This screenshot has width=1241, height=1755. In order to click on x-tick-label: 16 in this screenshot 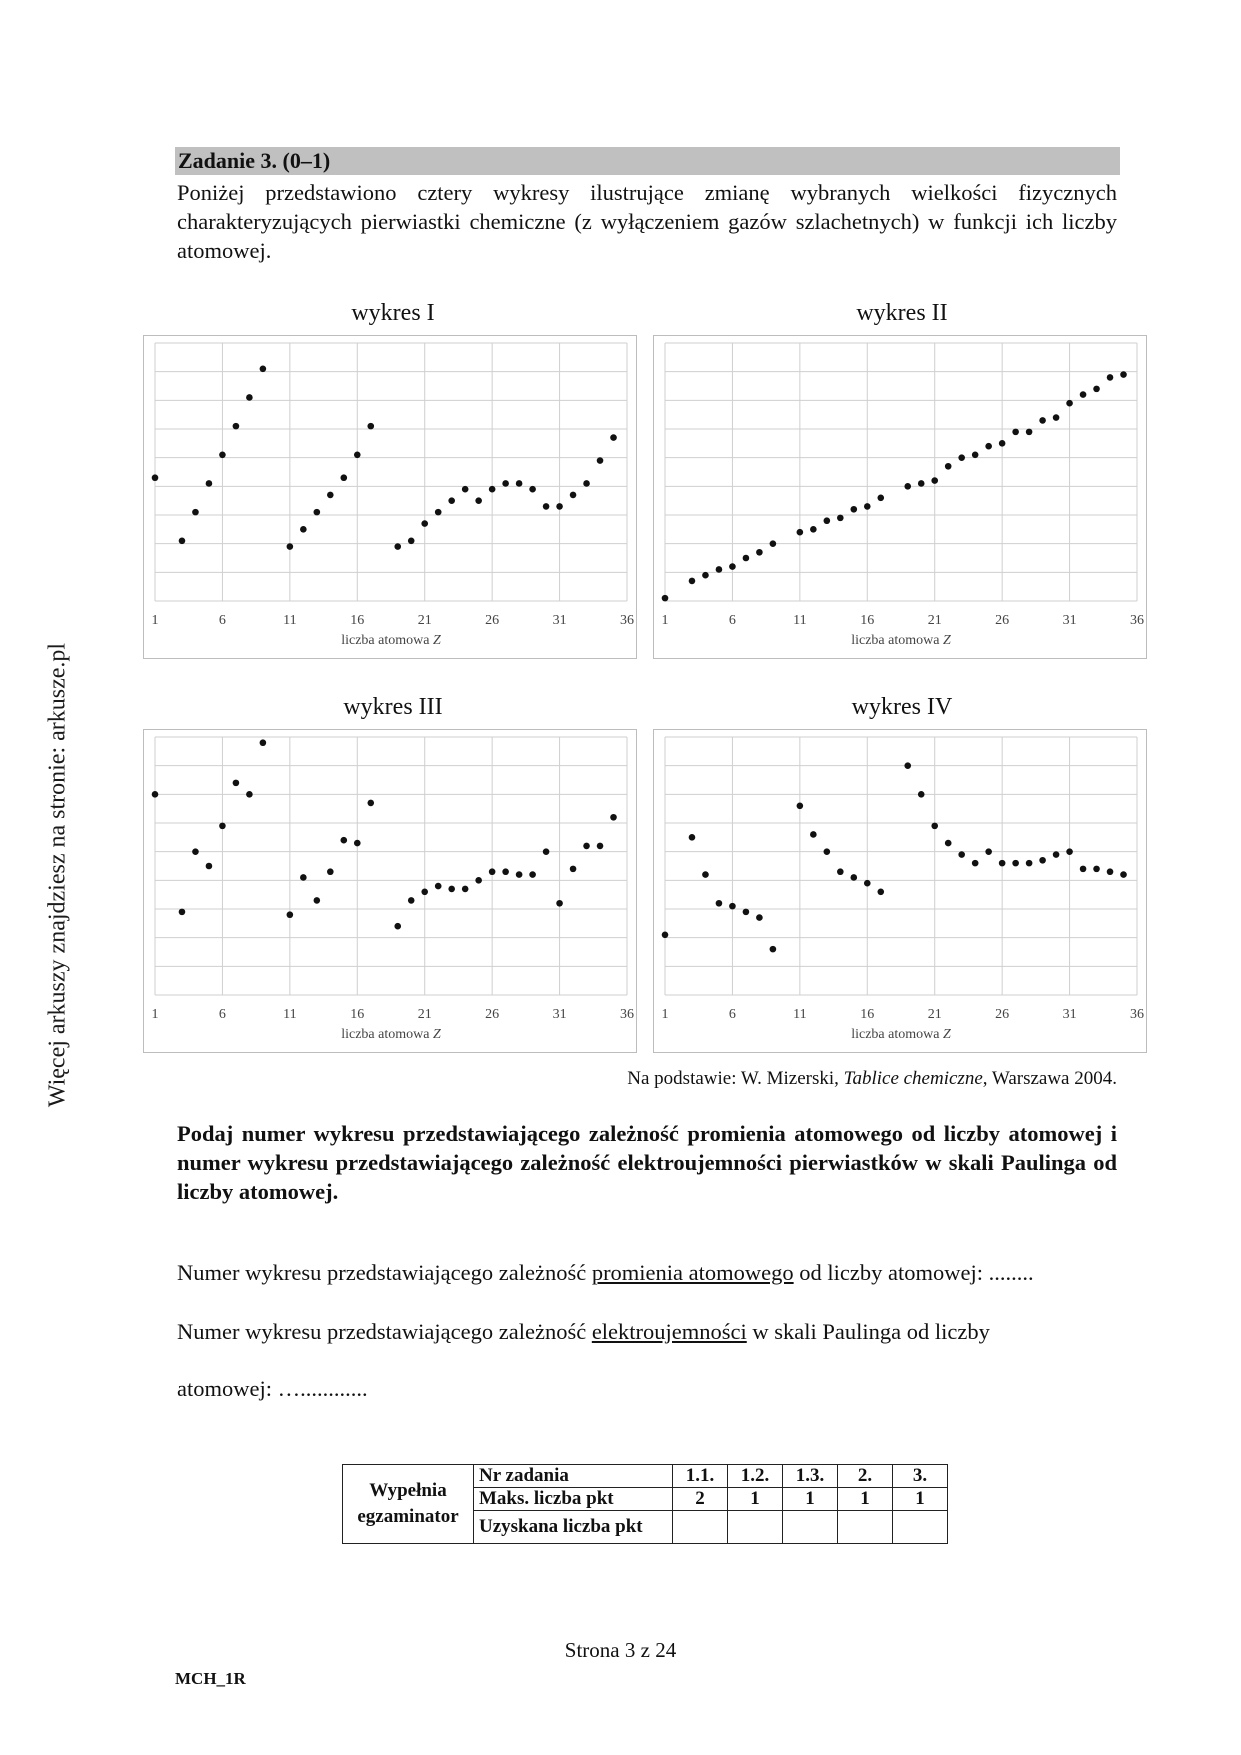, I will do `click(357, 620)`.